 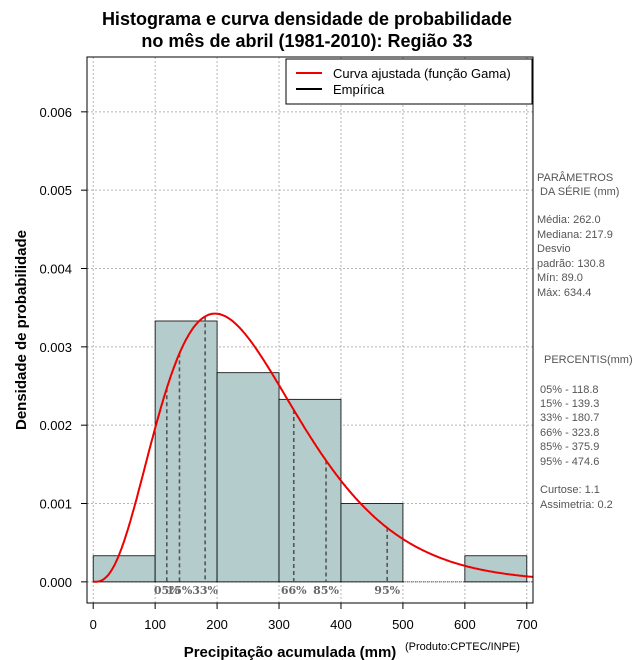 What do you see at coordinates (569, 462) in the screenshot?
I see `percentil-95: 95% - 474.6` at bounding box center [569, 462].